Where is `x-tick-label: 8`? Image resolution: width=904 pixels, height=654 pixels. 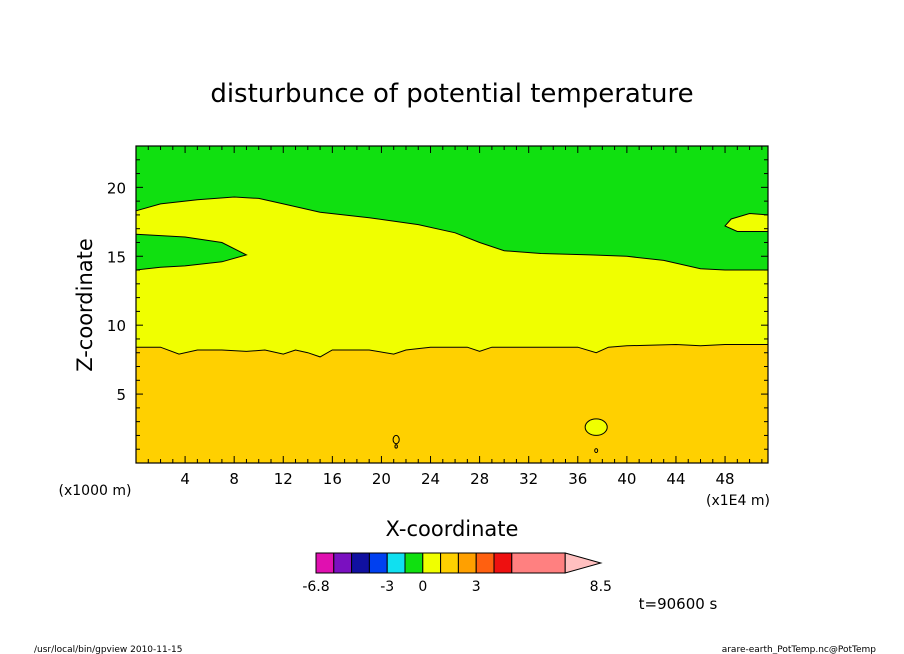
x-tick-label: 8 is located at coordinates (234, 479).